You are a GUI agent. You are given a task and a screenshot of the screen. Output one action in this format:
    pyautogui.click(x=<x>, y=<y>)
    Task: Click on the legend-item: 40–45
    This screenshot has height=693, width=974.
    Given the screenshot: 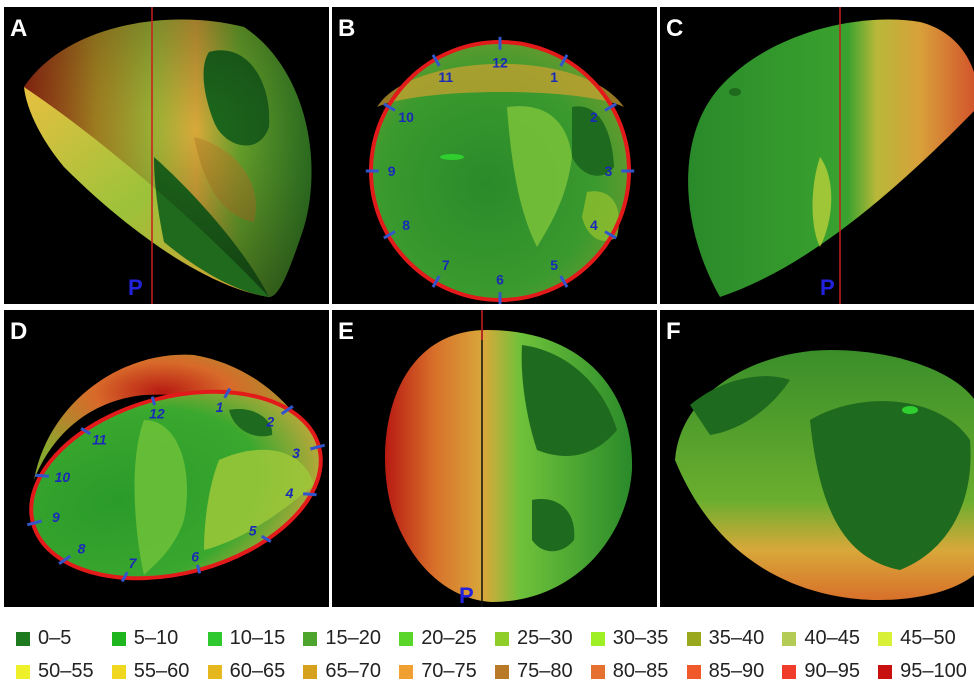 What is the action you would take?
    pyautogui.click(x=830, y=638)
    